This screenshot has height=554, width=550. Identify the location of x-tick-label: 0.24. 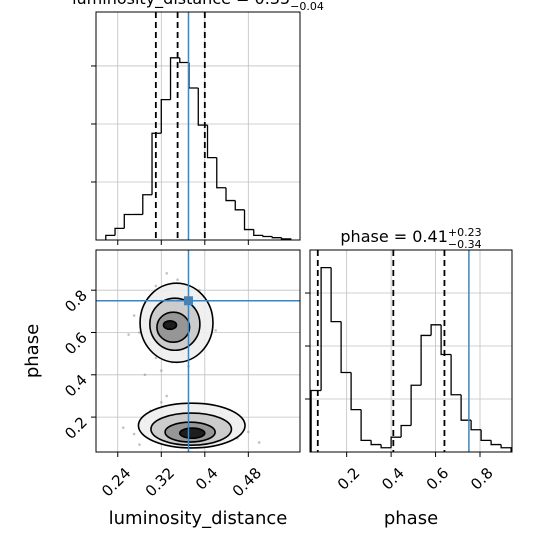
(116, 482).